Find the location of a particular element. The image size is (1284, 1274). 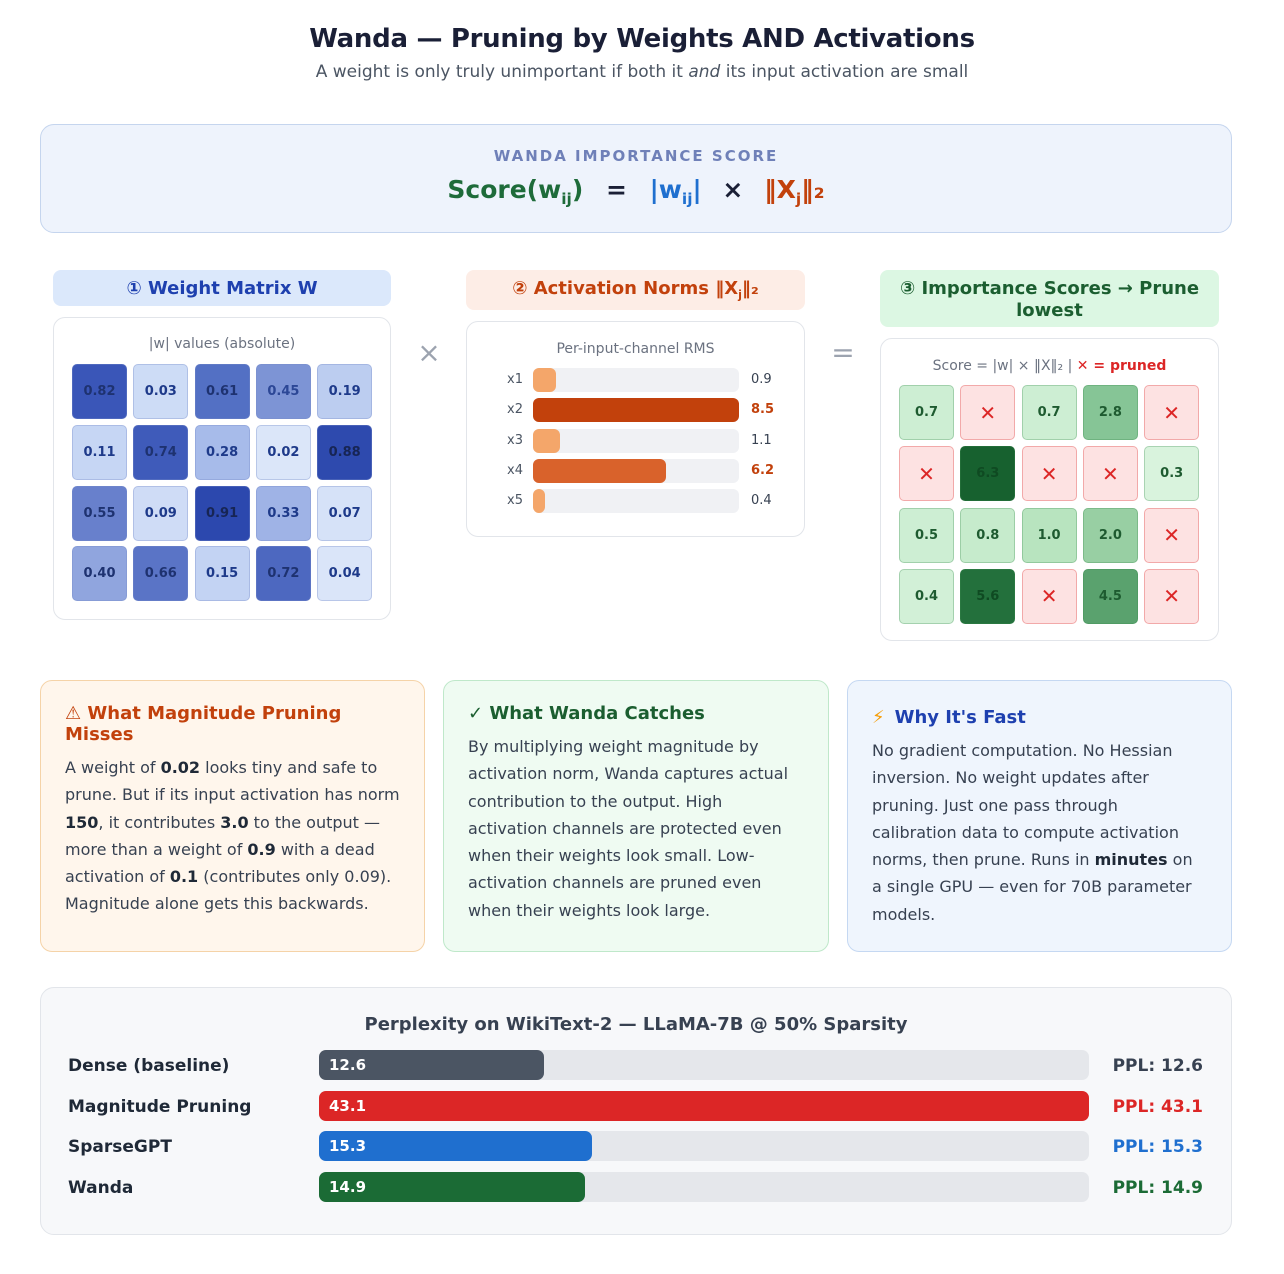

equals-operator: = is located at coordinates (843, 352).